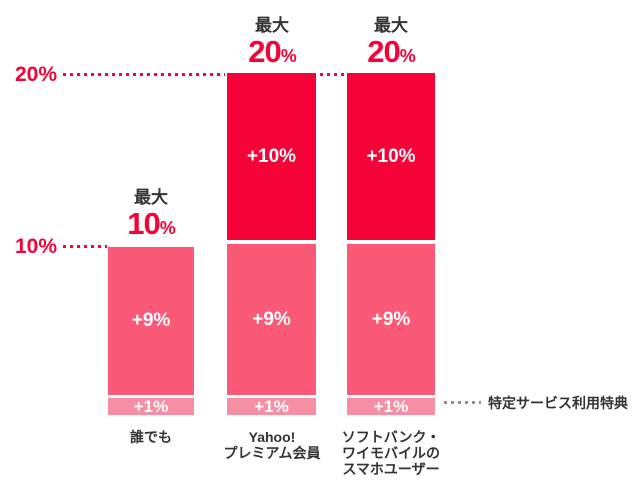 This screenshot has width=640, height=485. I want to click on bar-everyone: +9% +1%, so click(151, 331).